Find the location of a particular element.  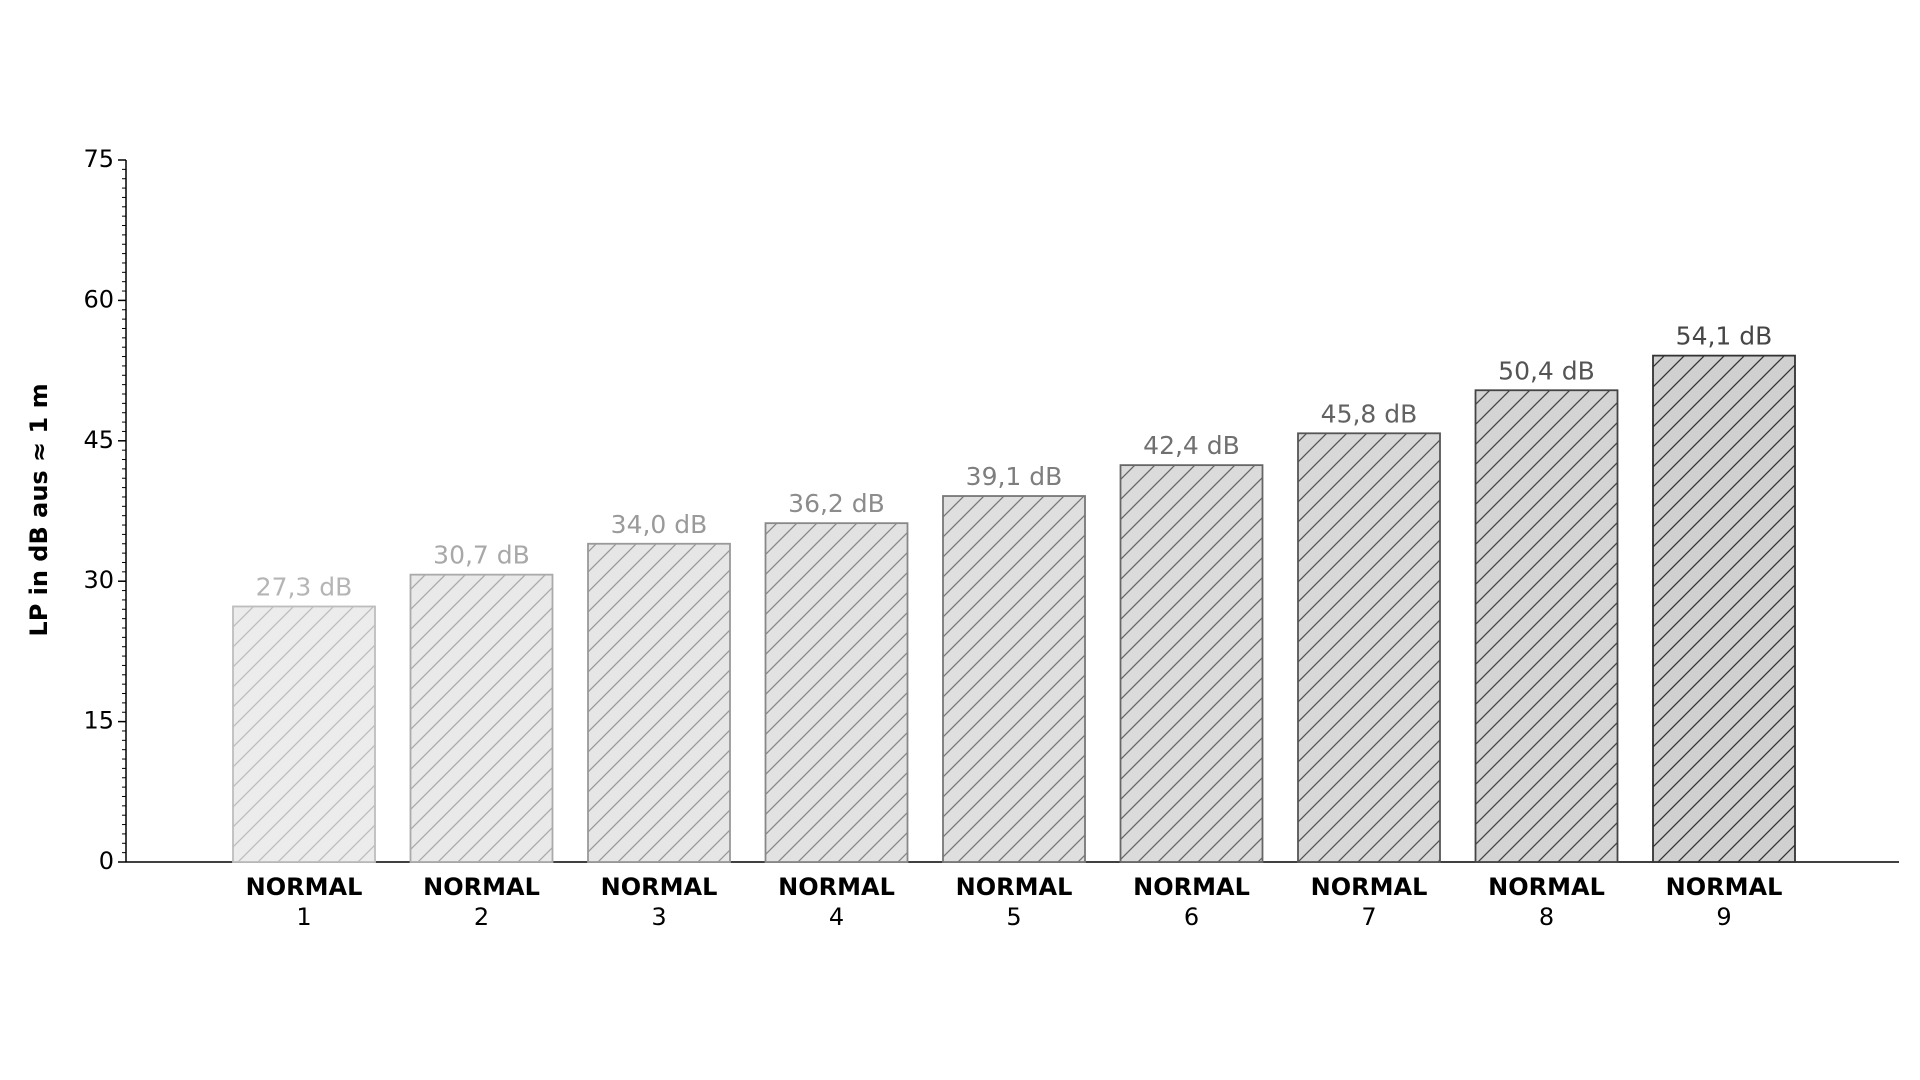

x-tick-label: NORMAL 4 is located at coordinates (836, 902).